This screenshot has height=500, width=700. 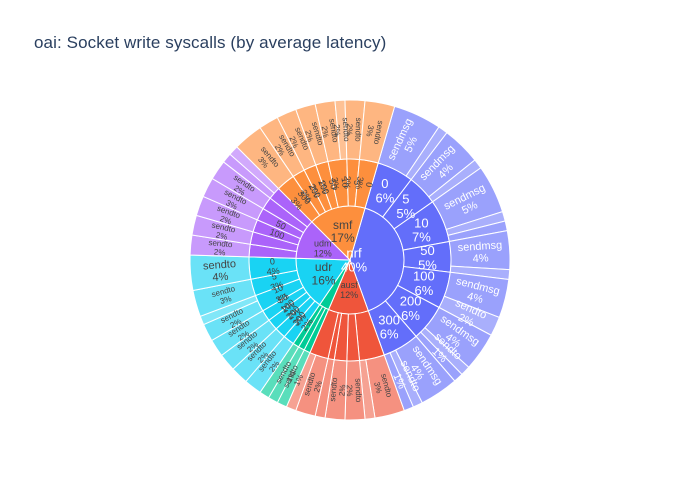 What do you see at coordinates (339, 182) in the screenshot?
I see `label-smf-level-4: 103%` at bounding box center [339, 182].